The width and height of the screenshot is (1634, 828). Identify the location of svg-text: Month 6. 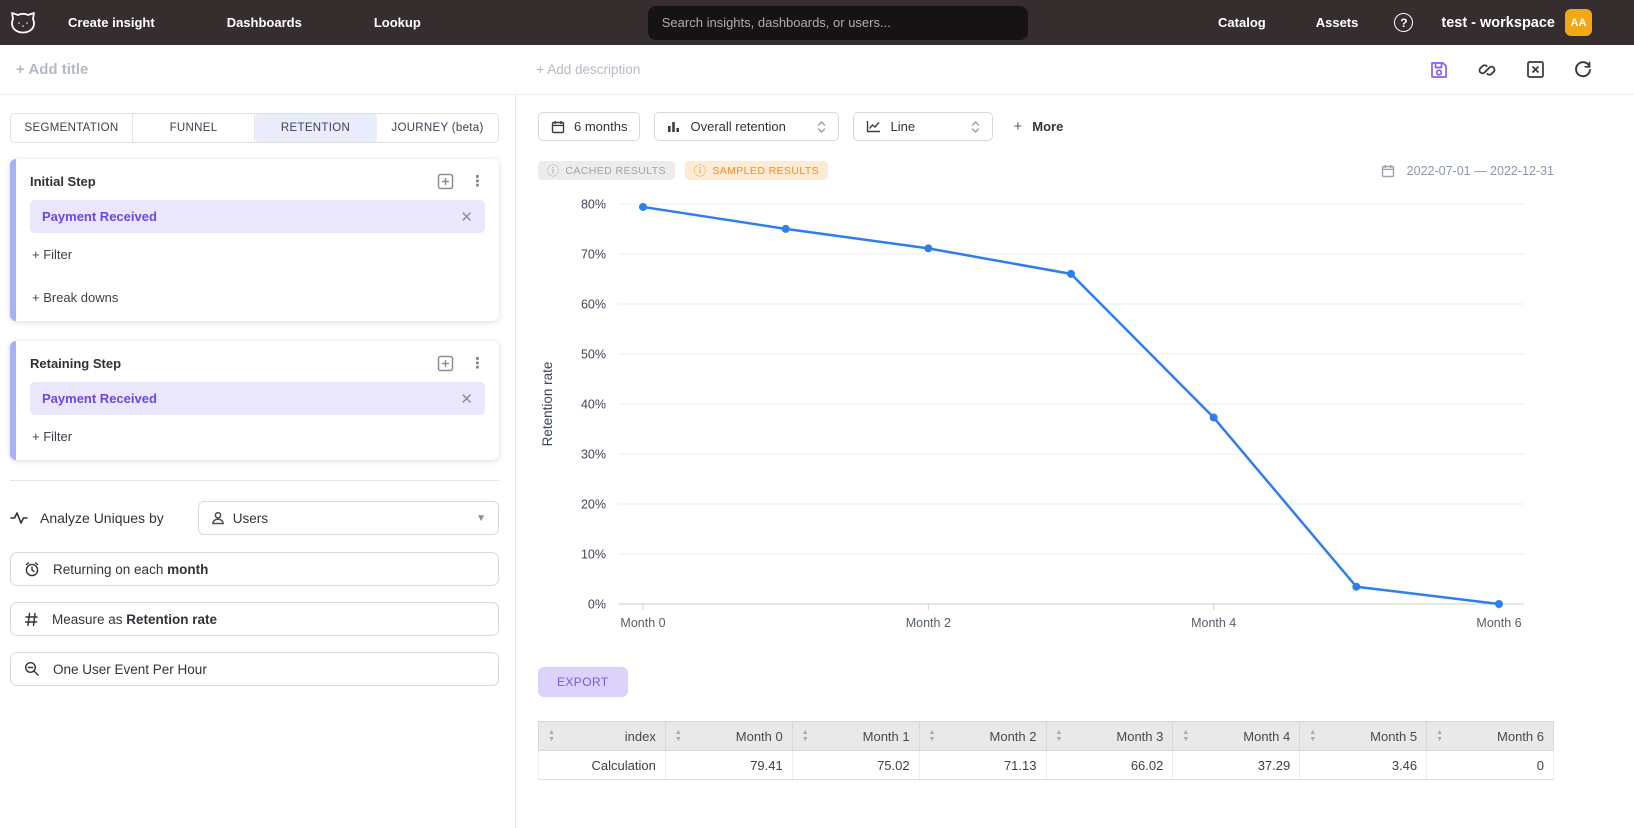
(1498, 623).